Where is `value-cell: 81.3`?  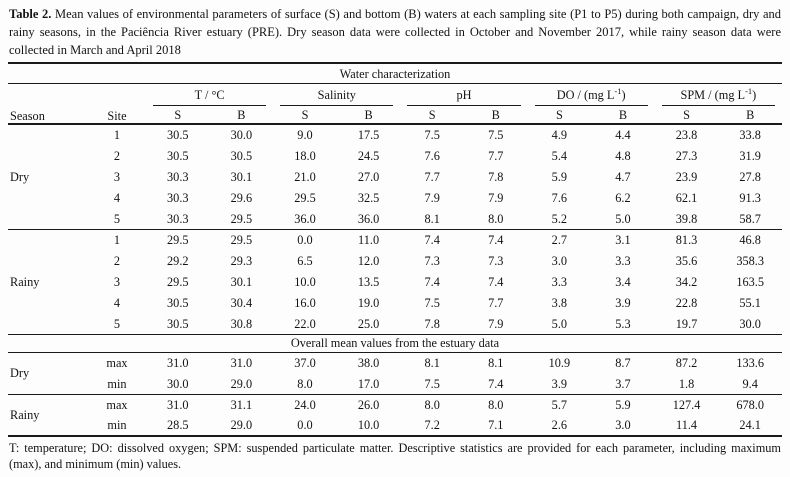 value-cell: 81.3 is located at coordinates (686, 240).